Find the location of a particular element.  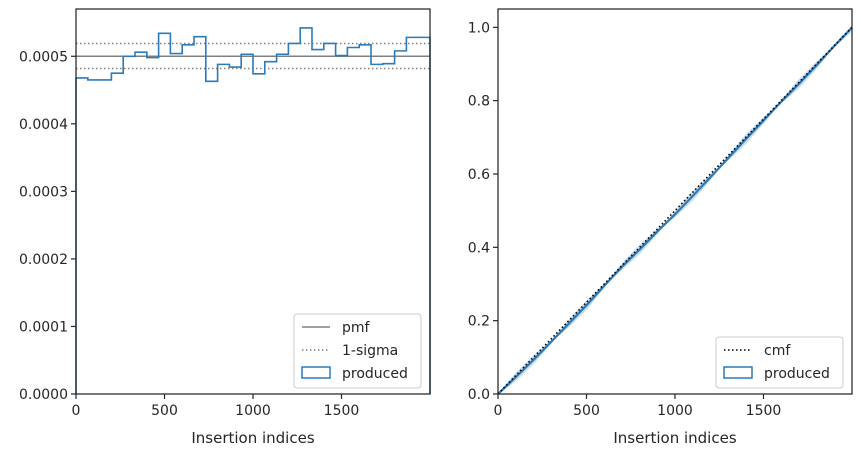

legend: pmf 1-sigma produced is located at coordinates (357, 351).